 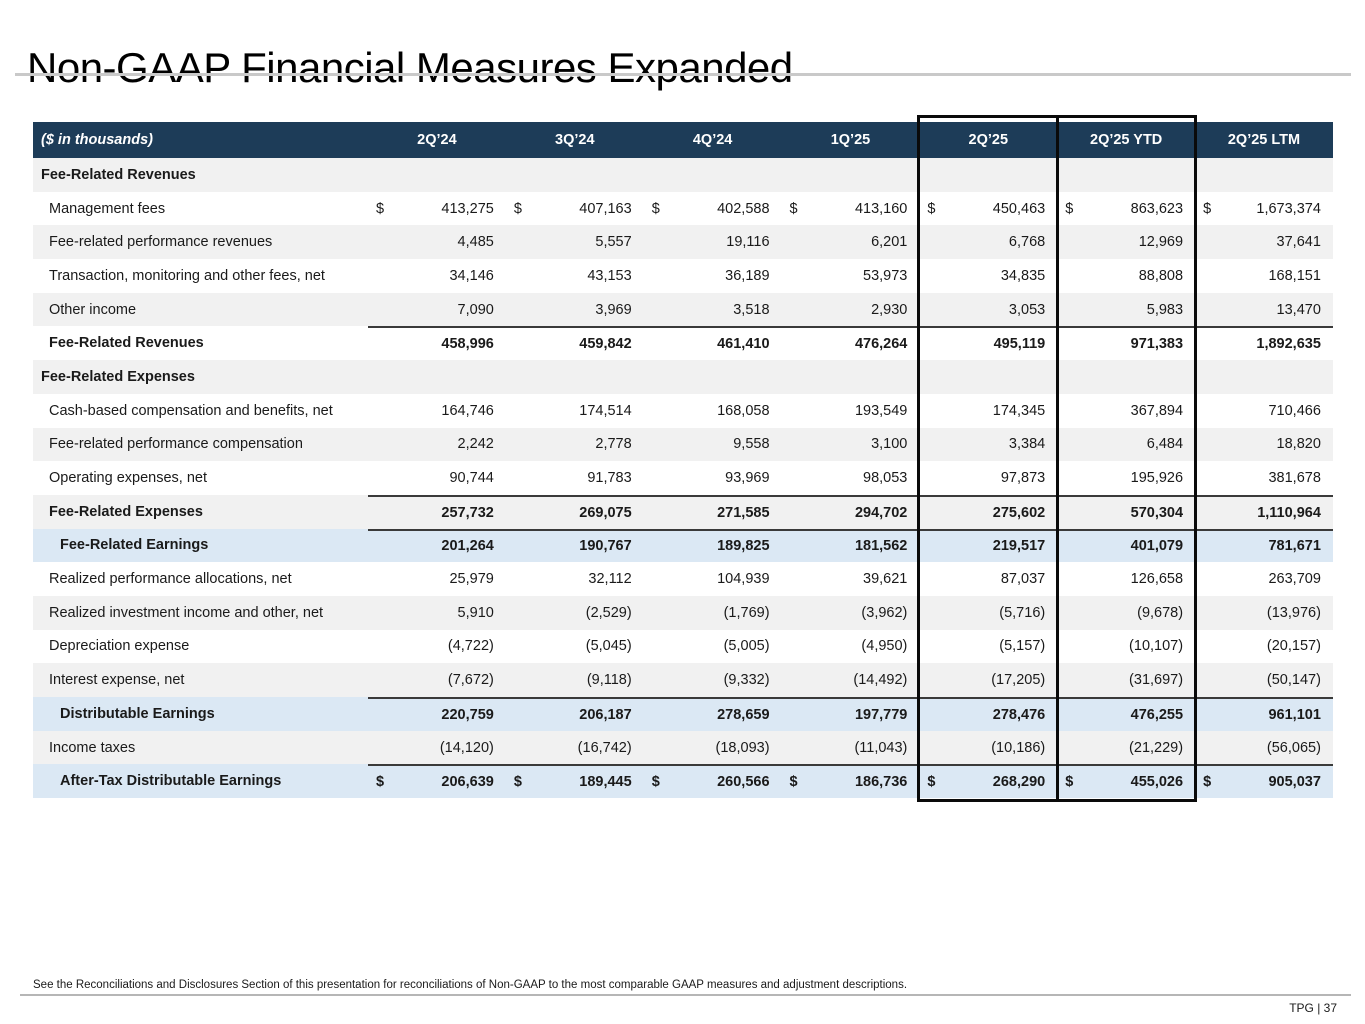 What do you see at coordinates (97, 140) in the screenshot?
I see `unit-label: ($ in thousands)` at bounding box center [97, 140].